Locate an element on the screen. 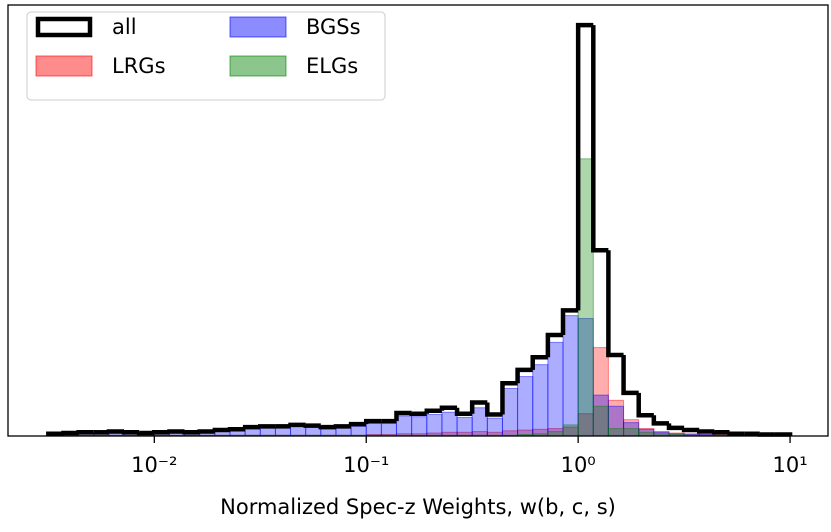  x-tick-label: 10⁰ is located at coordinates (578, 465).